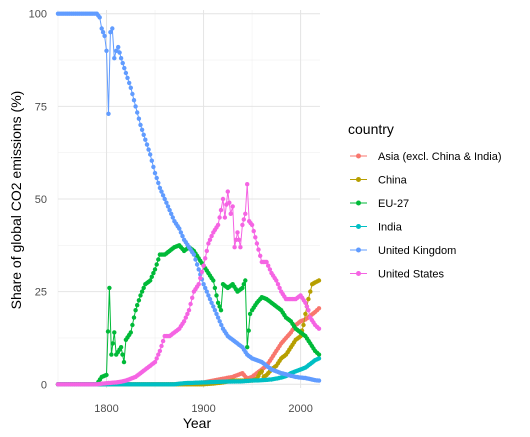 This screenshot has height=437, width=530. Describe the element at coordinates (197, 423) in the screenshot. I see `x-axis-title: Year` at that location.